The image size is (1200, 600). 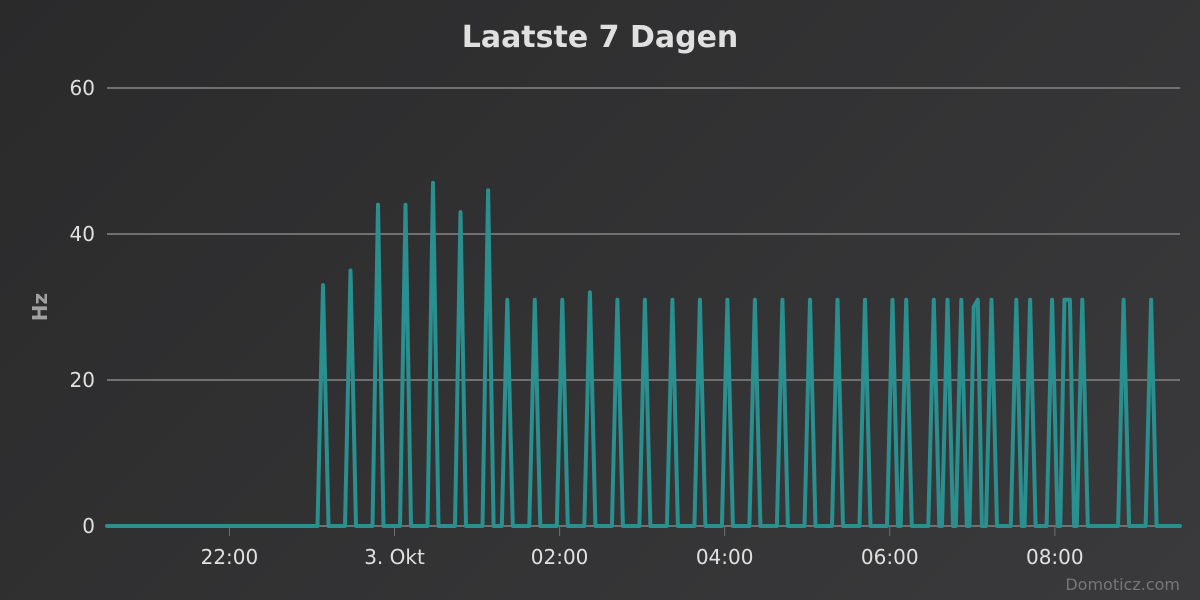 I want to click on y-axis-ticks: 0 20 40 60, so click(x=82, y=307).